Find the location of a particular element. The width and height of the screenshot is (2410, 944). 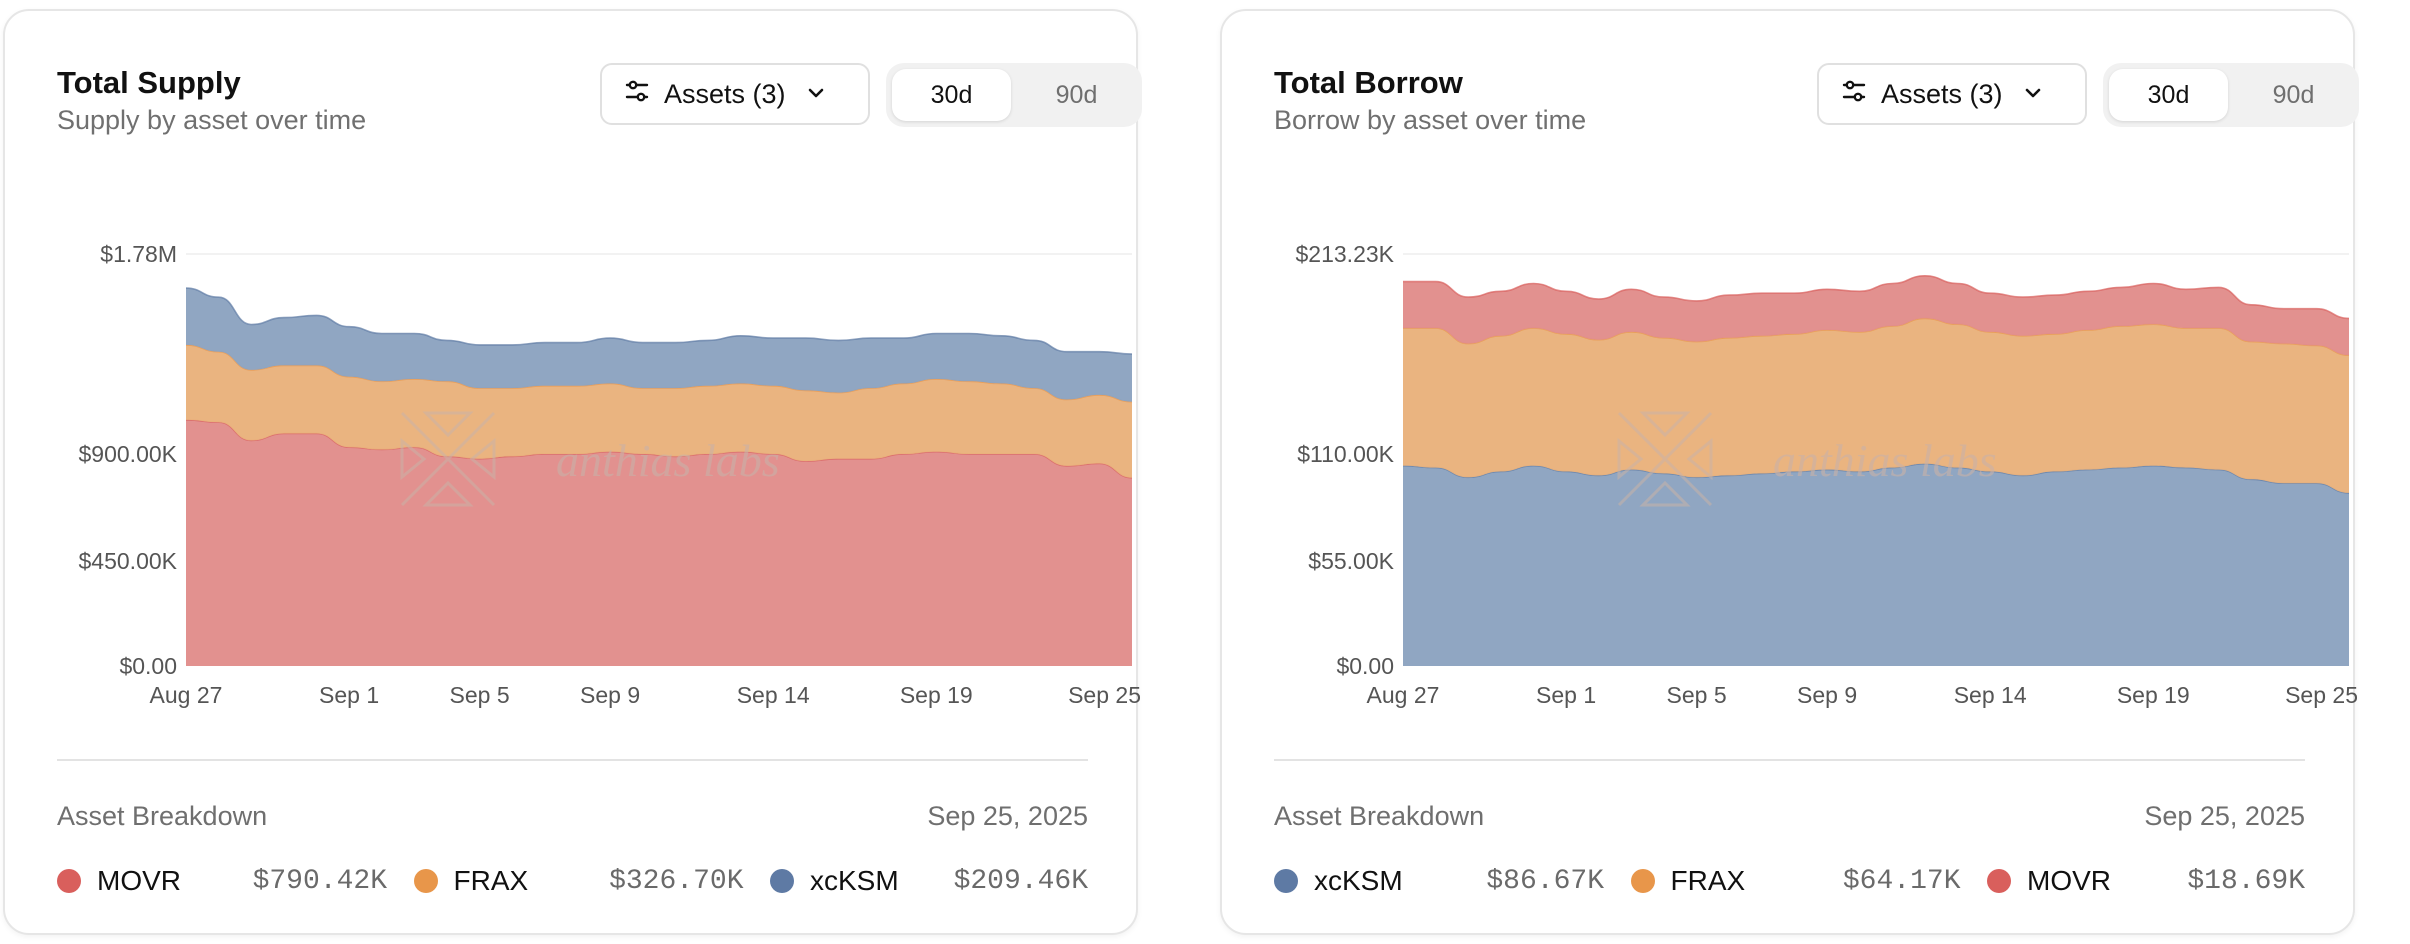

legend-value: $18.69K is located at coordinates (2246, 881).